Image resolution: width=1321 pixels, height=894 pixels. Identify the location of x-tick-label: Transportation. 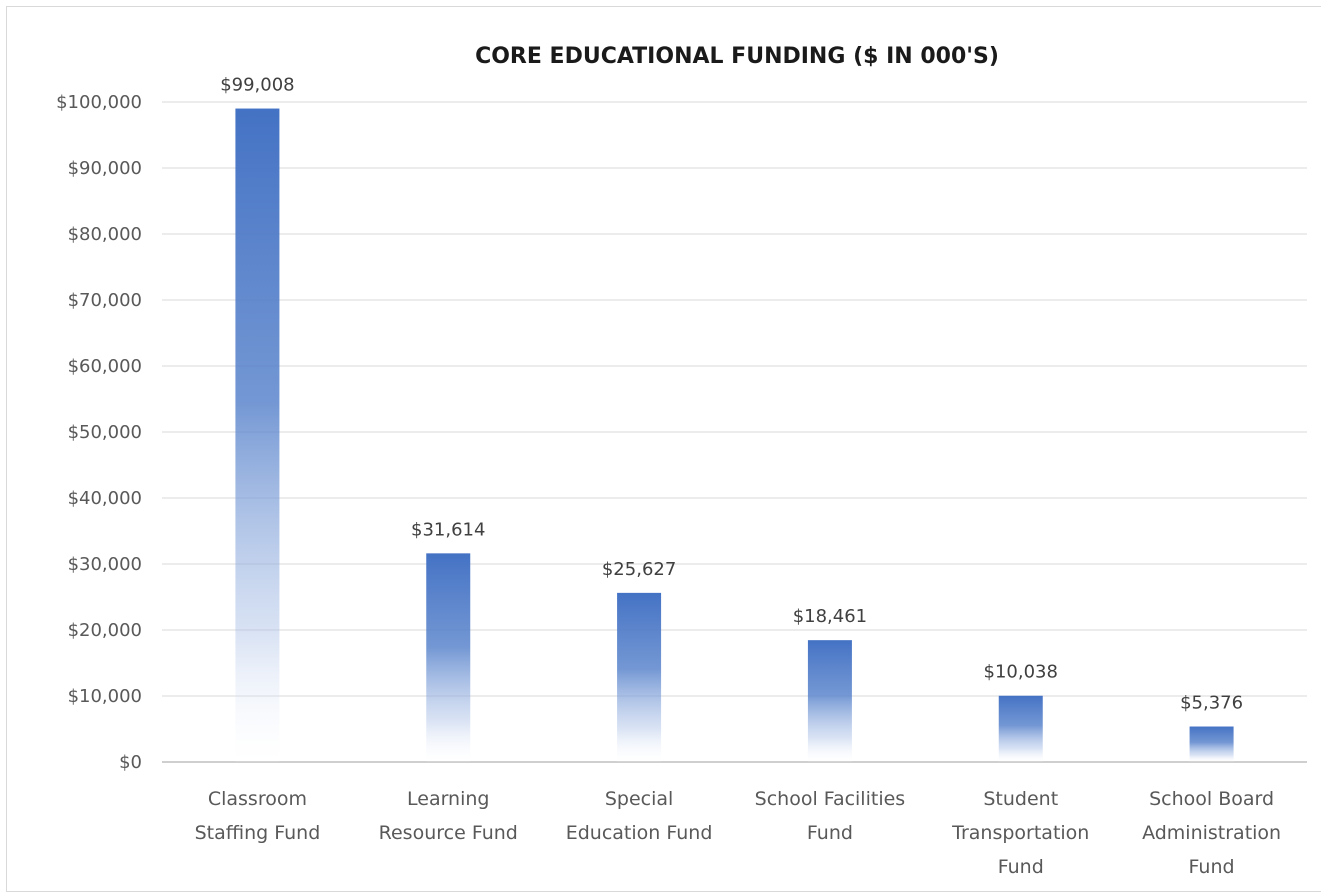
(1020, 833).